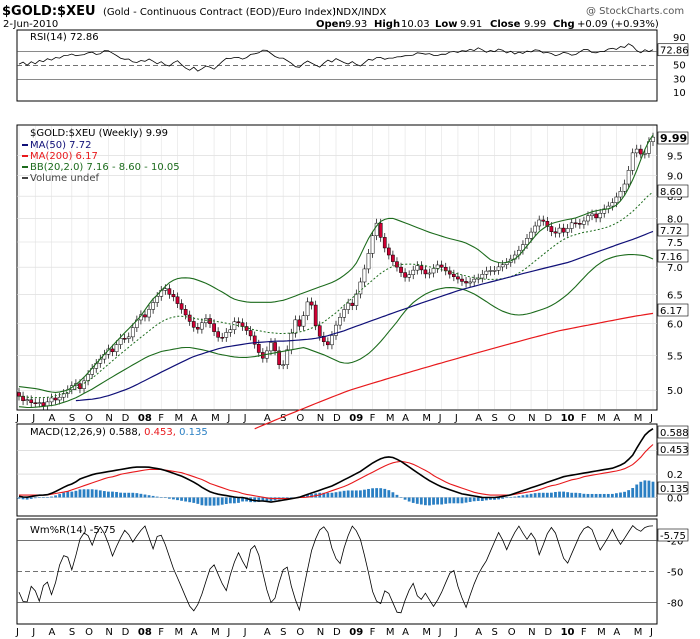 Image resolution: width=700 pixels, height=639 pixels. I want to click on williams-y-tick-label: -50, so click(675, 573).